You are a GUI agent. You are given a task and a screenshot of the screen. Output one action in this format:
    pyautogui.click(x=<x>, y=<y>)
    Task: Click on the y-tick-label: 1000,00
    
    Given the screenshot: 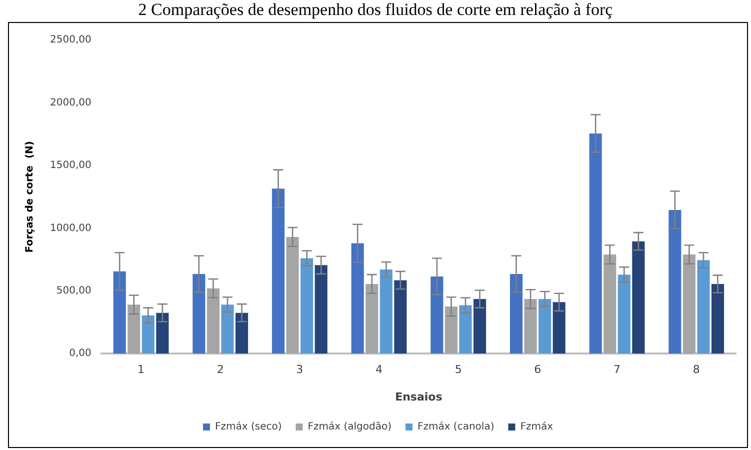 What is the action you would take?
    pyautogui.click(x=71, y=228)
    